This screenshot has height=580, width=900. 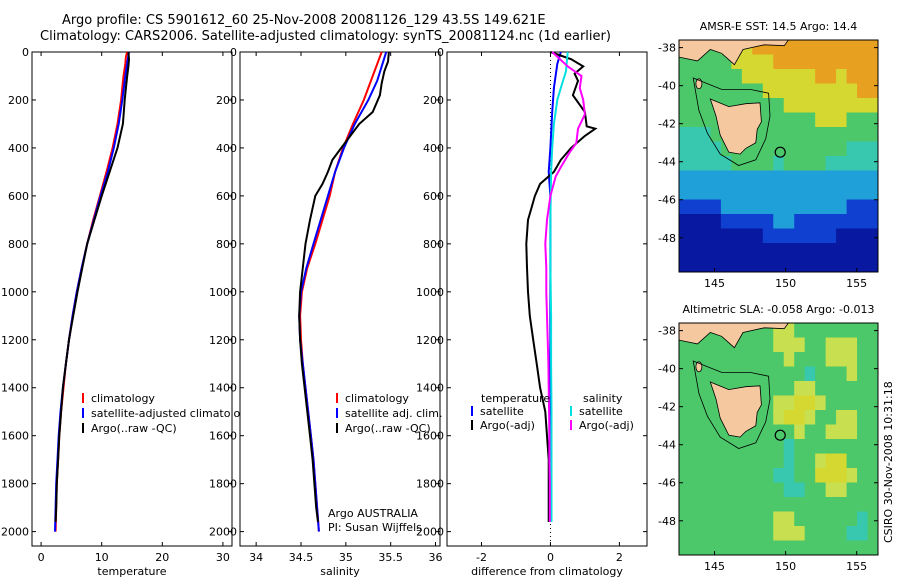 I want to click on sla-map-grid, so click(x=778, y=439).